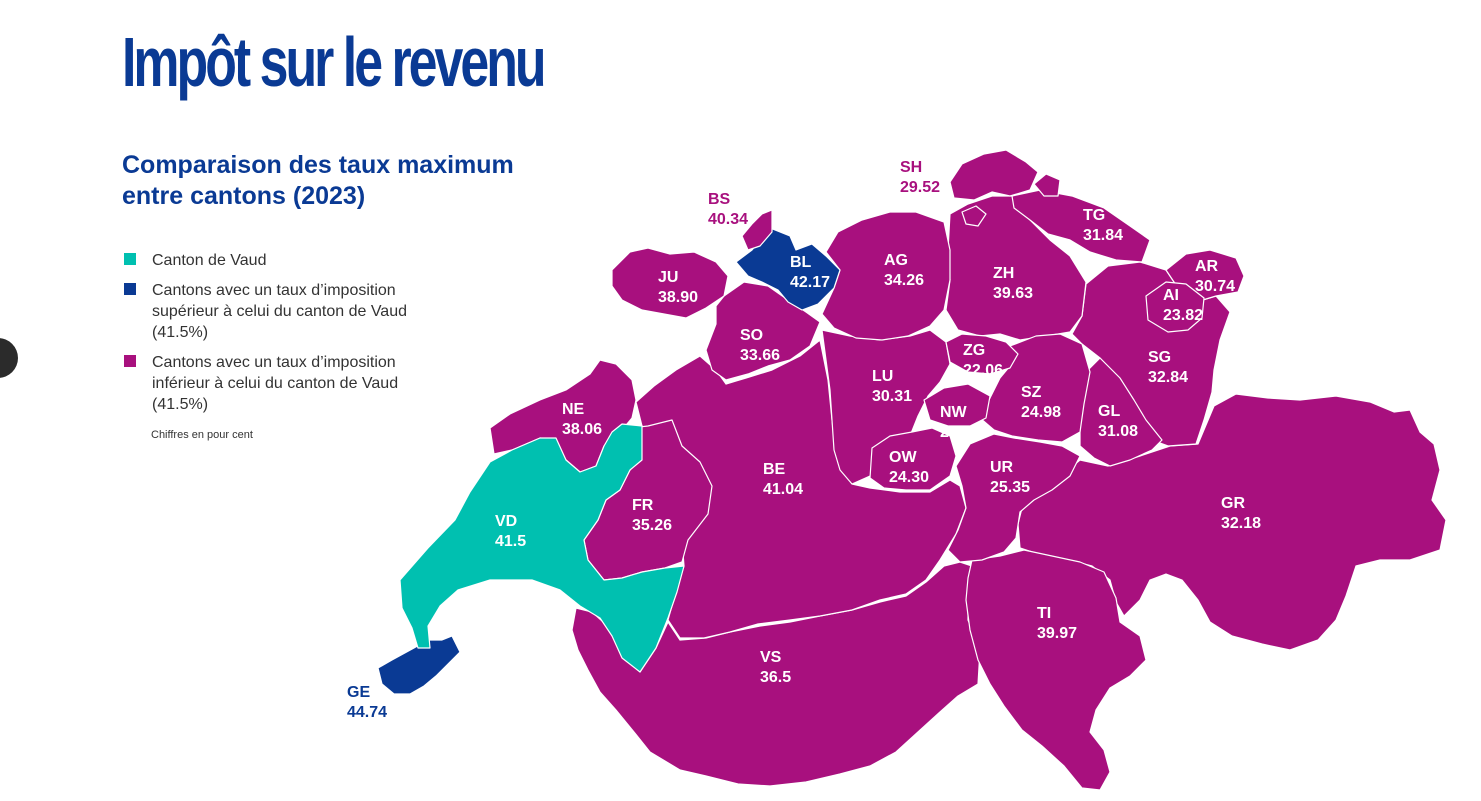 The width and height of the screenshot is (1481, 801). Describe the element at coordinates (1044, 613) in the screenshot. I see `canton-ti-code: TI` at that location.